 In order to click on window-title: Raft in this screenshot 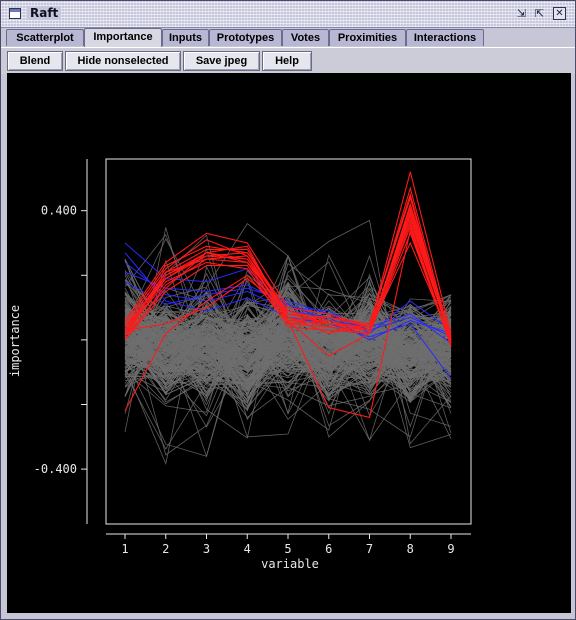, I will do `click(44, 13)`.